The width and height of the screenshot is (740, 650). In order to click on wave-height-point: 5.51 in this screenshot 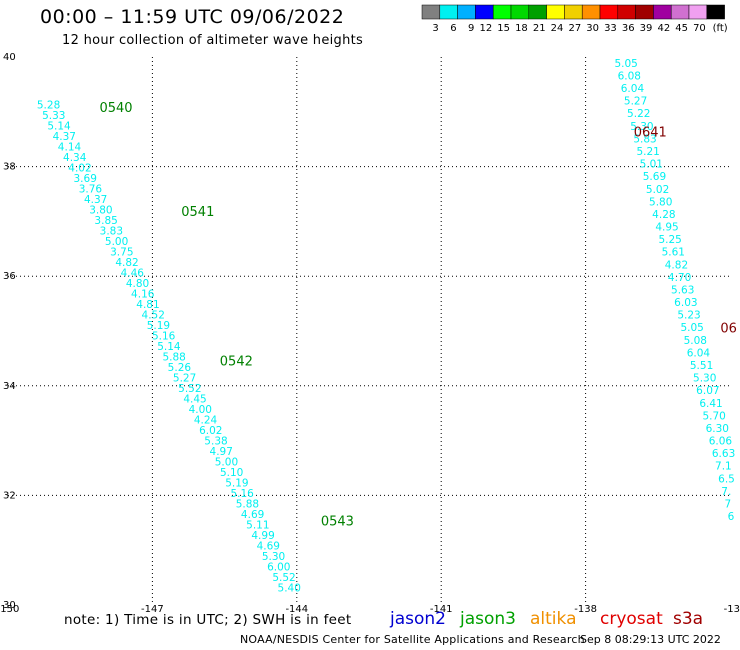, I will do `click(701, 366)`.